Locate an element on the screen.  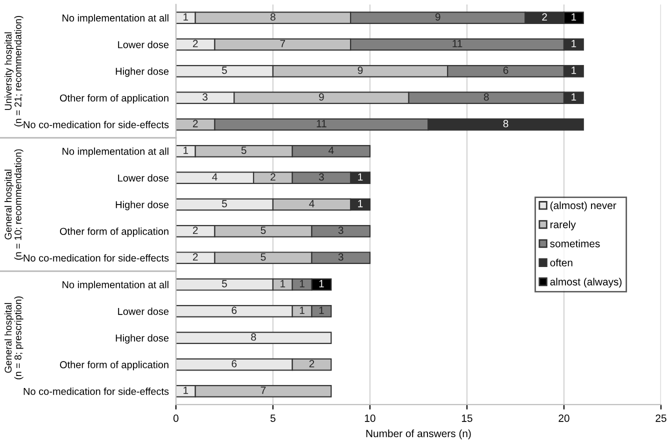
text: General hospital (n = 8; prescription) is located at coordinates (14, 338).